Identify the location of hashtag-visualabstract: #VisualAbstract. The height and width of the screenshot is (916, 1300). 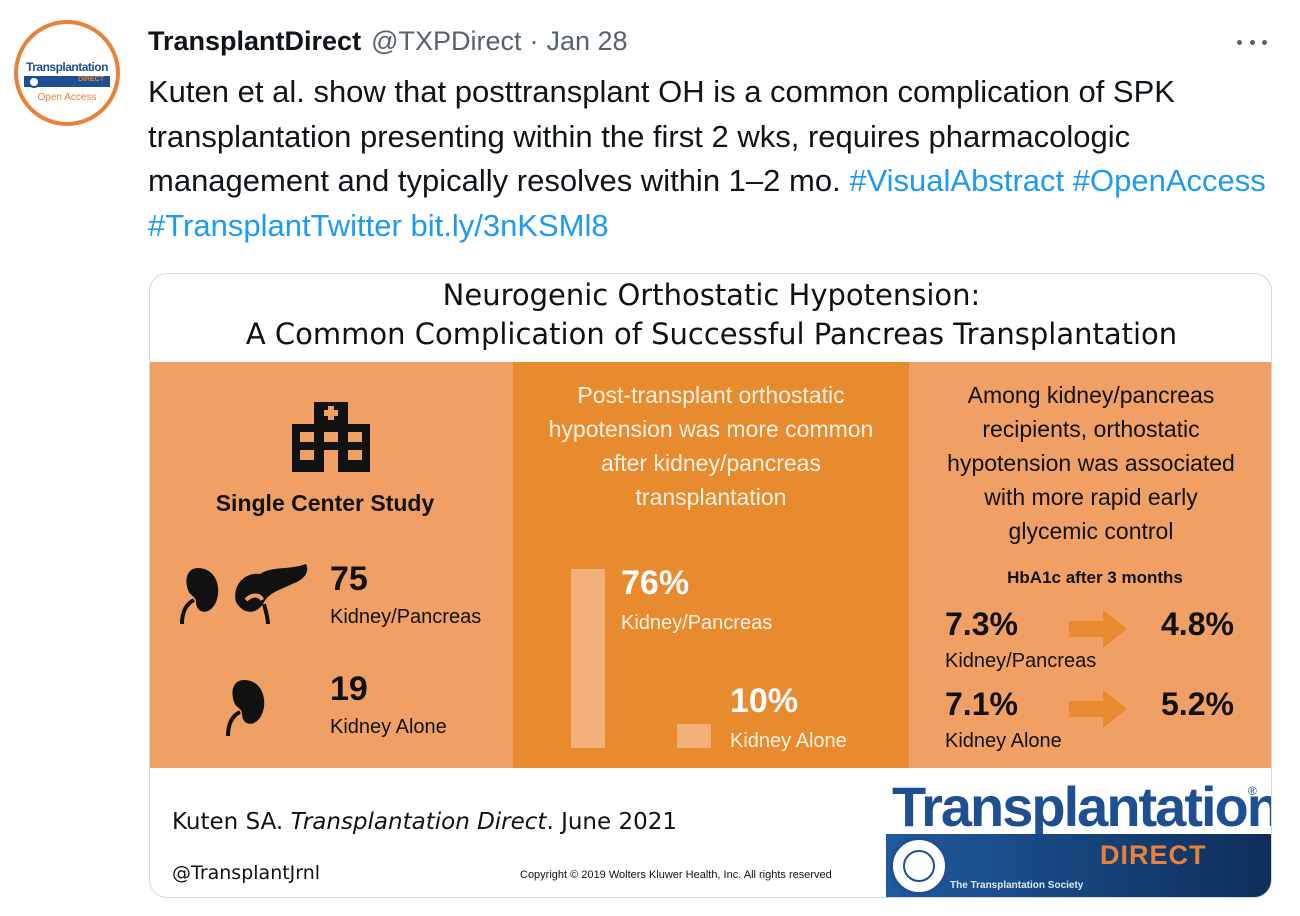
(957, 180).